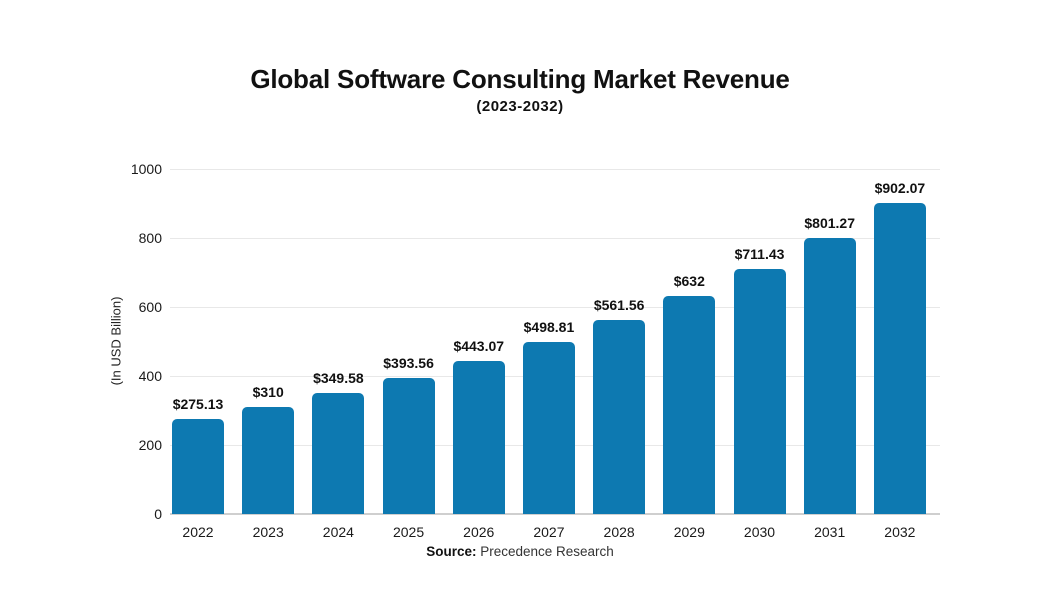 The width and height of the screenshot is (1056, 600). Describe the element at coordinates (408, 354) in the screenshot. I see `bar-column-2025: $393.56 2025` at that location.